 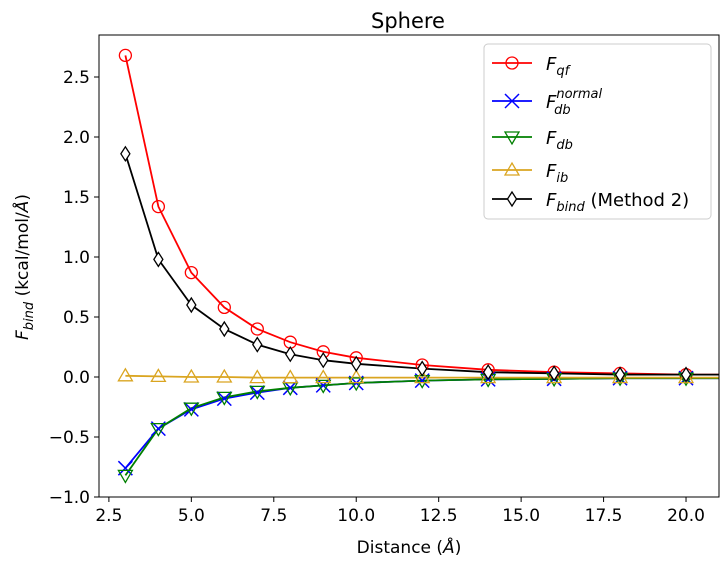 I want to click on chart-title: Sphere, so click(x=408, y=21).